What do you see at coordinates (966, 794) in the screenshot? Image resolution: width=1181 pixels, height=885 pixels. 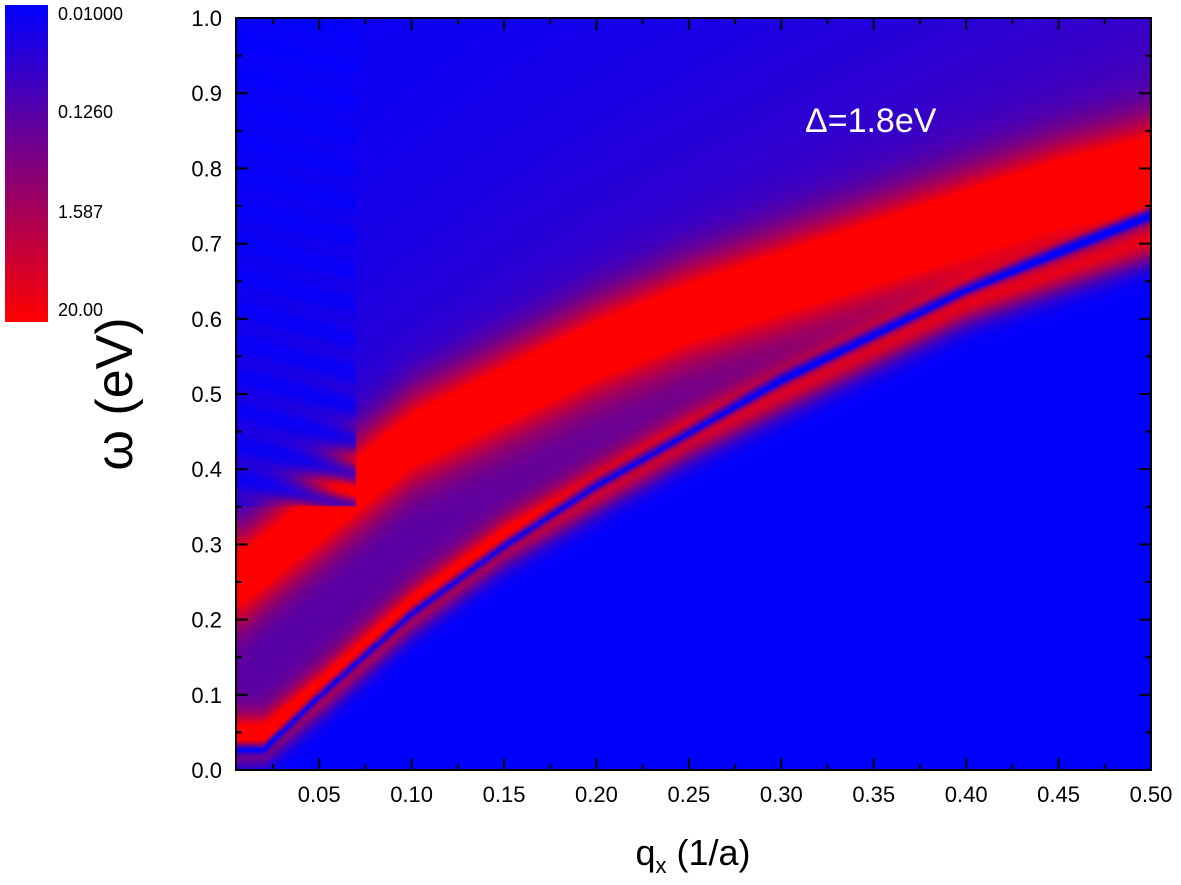 I see `x-tick-label: 0.40` at bounding box center [966, 794].